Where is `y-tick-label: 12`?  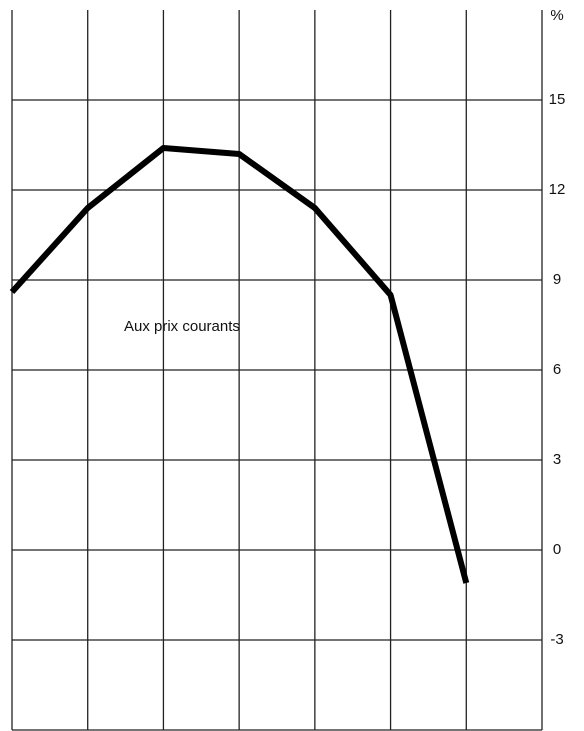
y-tick-label: 12 is located at coordinates (557, 189).